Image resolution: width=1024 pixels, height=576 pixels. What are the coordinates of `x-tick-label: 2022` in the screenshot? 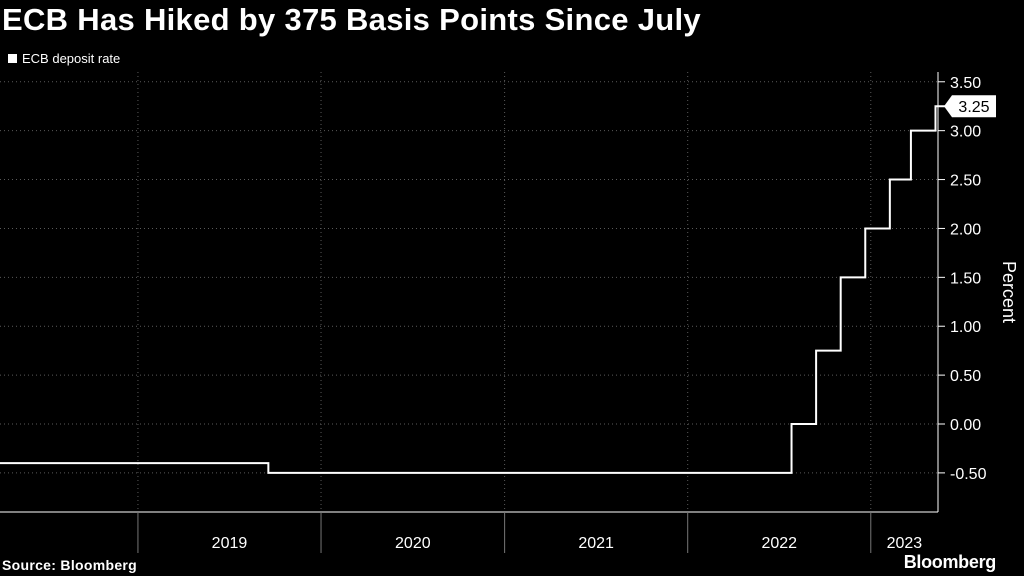 It's located at (779, 543).